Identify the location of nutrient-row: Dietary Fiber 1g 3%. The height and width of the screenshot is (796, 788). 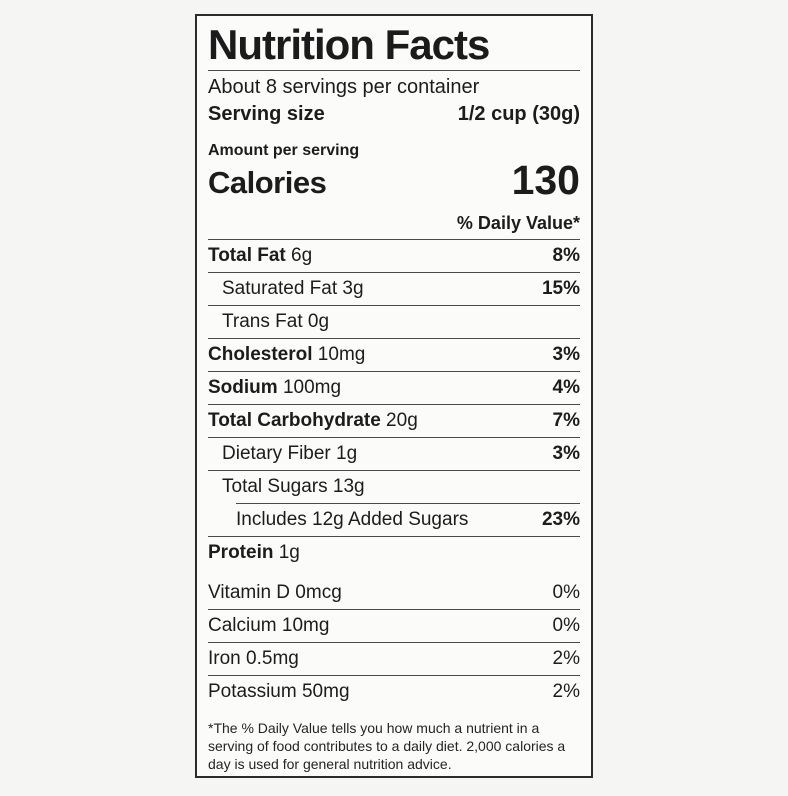
(394, 454).